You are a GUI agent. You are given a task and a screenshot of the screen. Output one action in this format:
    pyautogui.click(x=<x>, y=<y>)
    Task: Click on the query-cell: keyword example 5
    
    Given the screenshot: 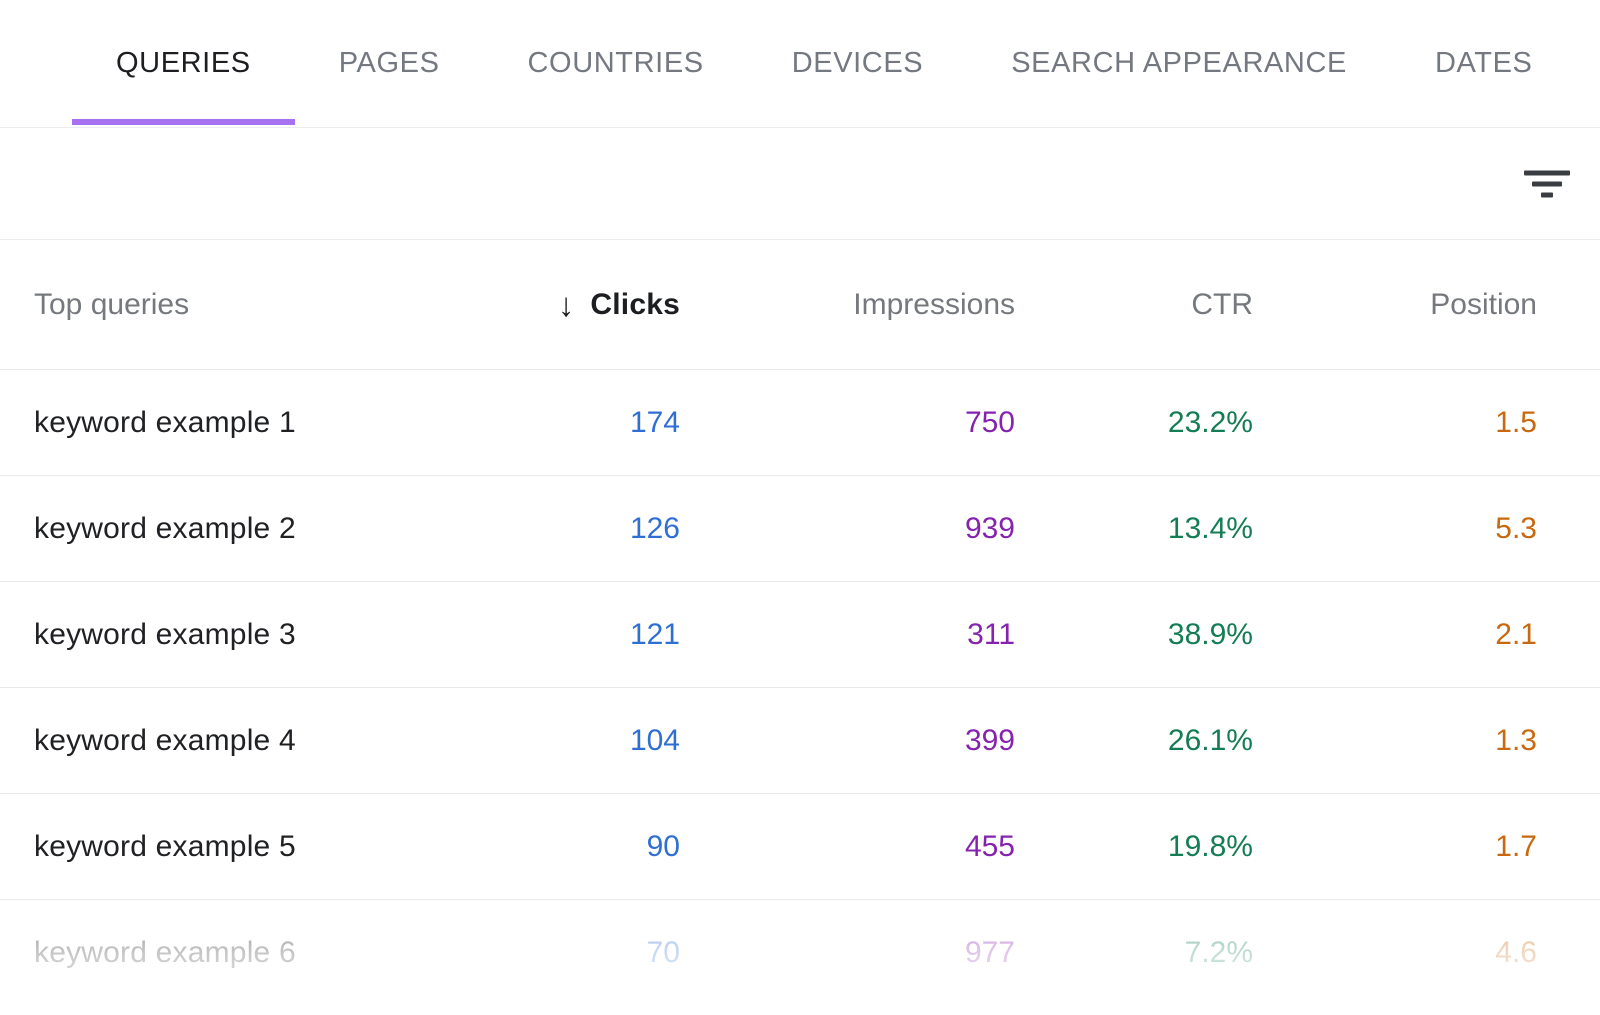 What is the action you would take?
    pyautogui.click(x=165, y=846)
    